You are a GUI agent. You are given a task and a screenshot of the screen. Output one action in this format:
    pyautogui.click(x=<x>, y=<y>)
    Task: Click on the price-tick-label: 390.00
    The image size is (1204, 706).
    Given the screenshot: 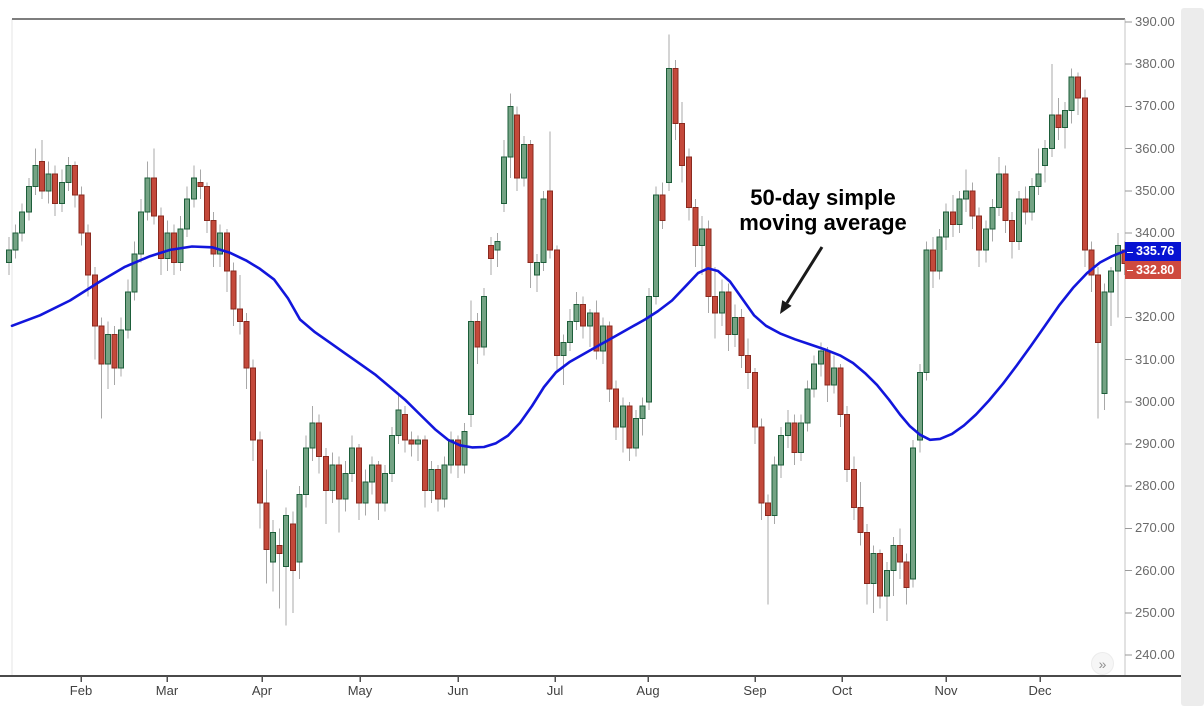 What is the action you would take?
    pyautogui.click(x=1155, y=21)
    